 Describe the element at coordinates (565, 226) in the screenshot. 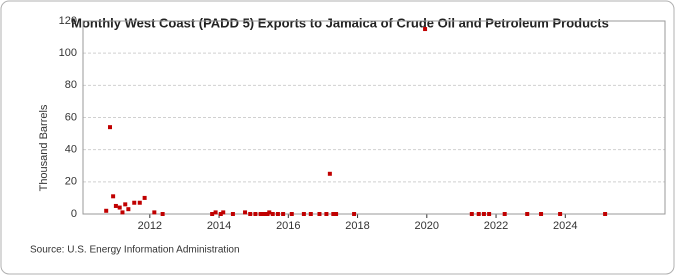

I see `x-tick-label: 2024` at that location.